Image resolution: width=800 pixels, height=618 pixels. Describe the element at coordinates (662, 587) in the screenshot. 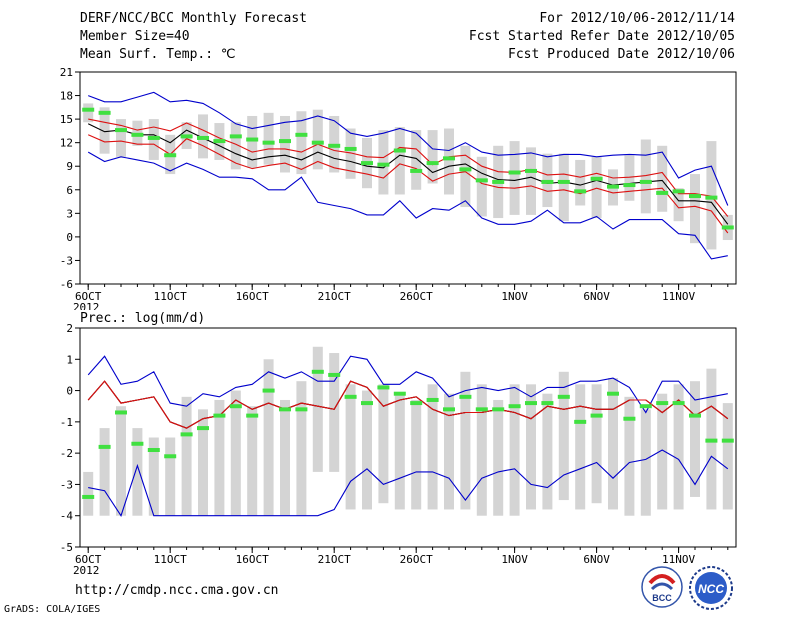

I see `bcc-logo: BCC` at that location.